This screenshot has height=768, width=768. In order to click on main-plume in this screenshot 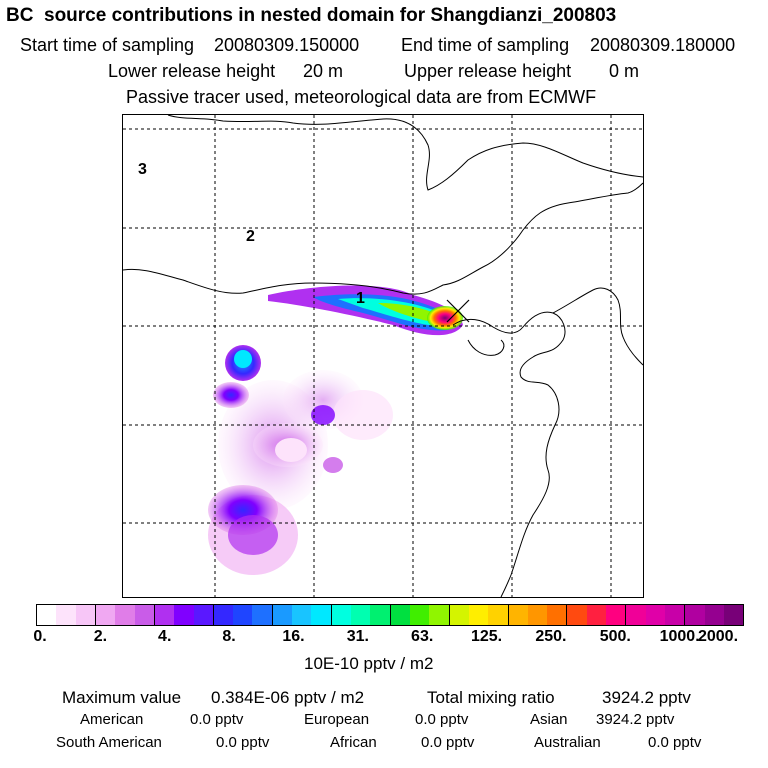, I will do `click(365, 310)`.